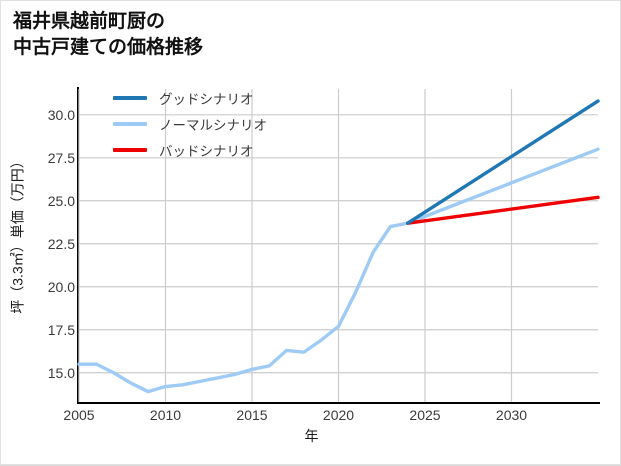 The height and width of the screenshot is (466, 621). I want to click on x-axis-title: 年, so click(311, 436).